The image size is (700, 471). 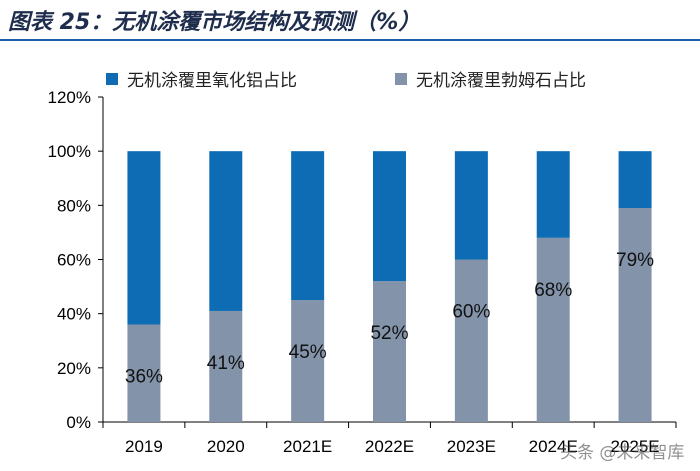 What do you see at coordinates (74, 314) in the screenshot?
I see `y-tick-label: 40%` at bounding box center [74, 314].